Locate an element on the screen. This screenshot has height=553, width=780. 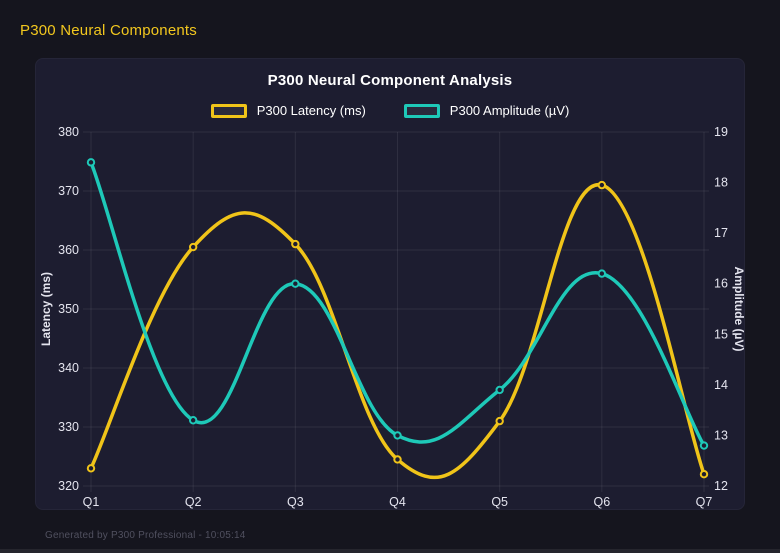
svg-text: 350 is located at coordinates (68, 309).